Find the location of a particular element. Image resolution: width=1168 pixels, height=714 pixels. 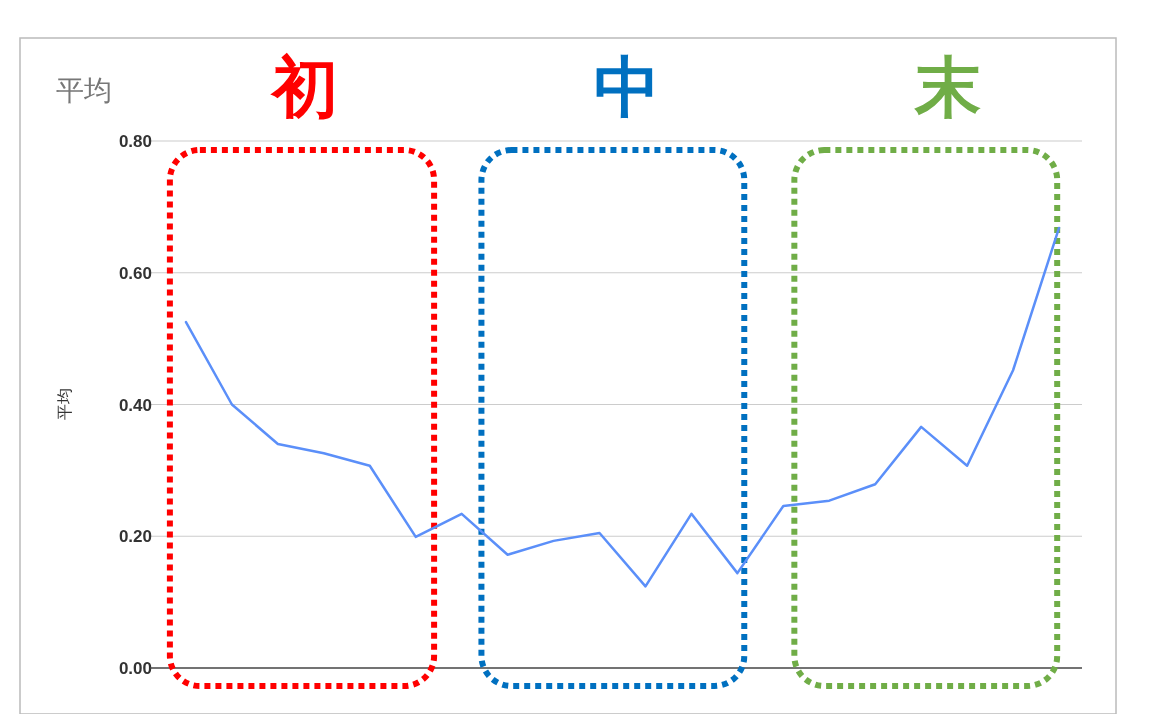

y-tick-label: 0.20 is located at coordinates (135, 537).